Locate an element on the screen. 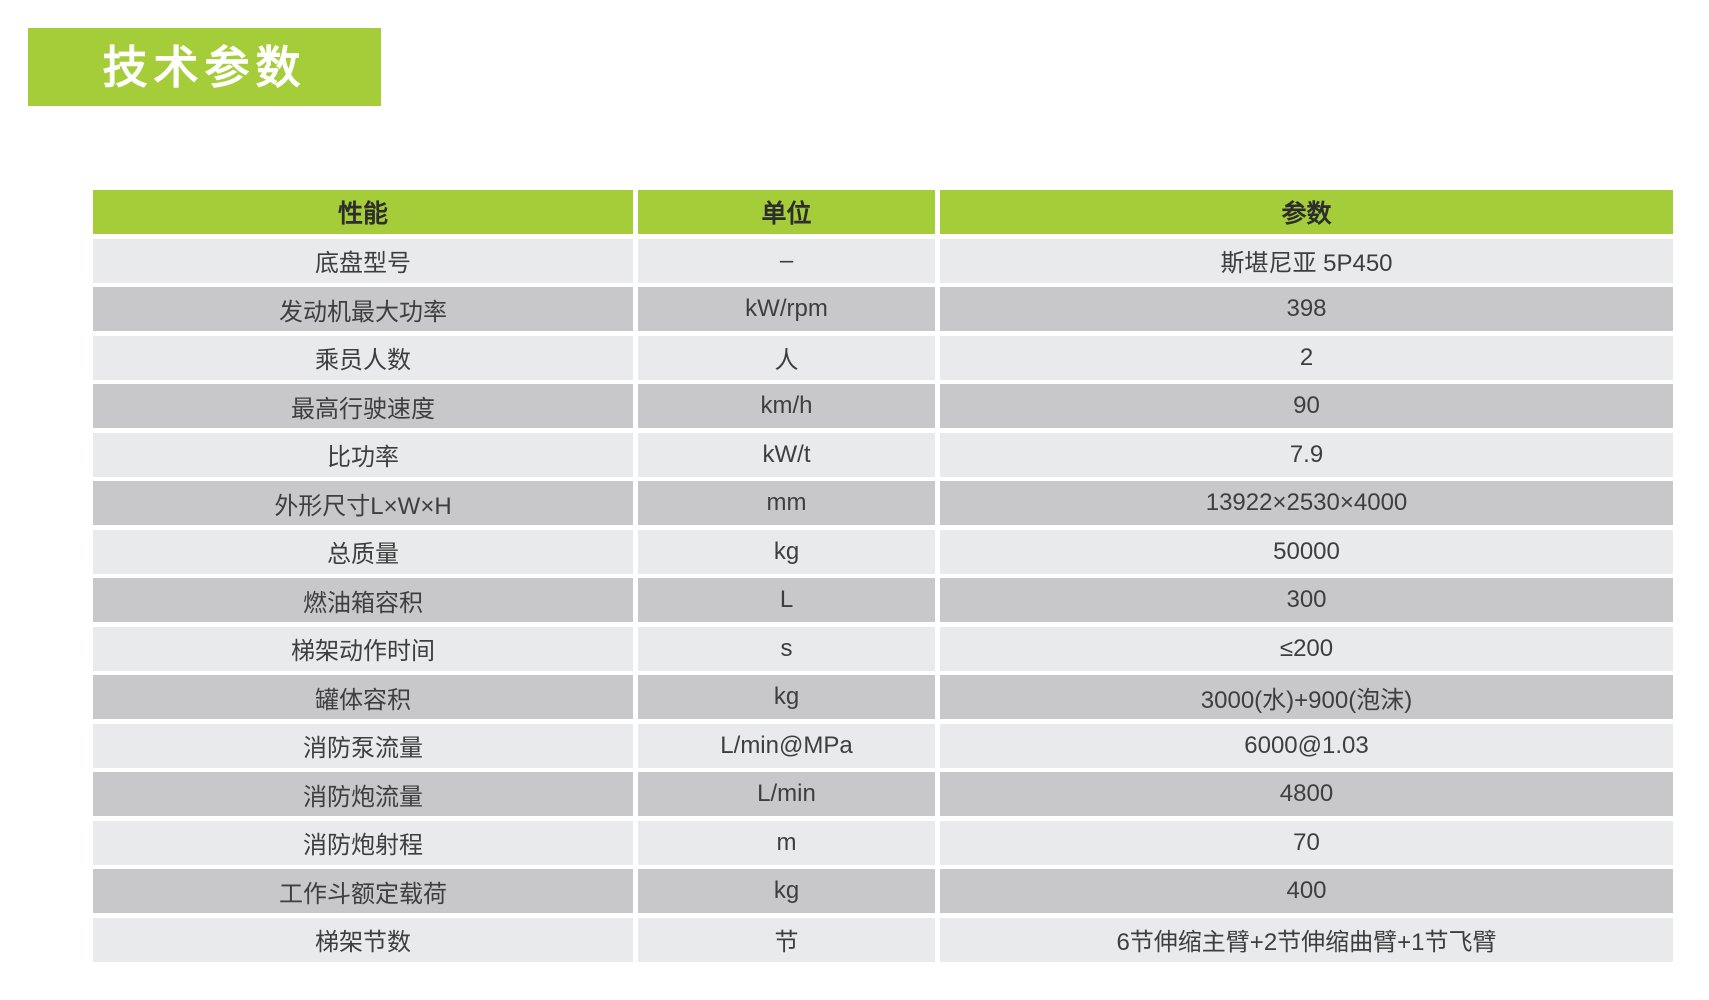 The image size is (1709, 1000). spec-label: 梯架动作时间 is located at coordinates (363, 648).